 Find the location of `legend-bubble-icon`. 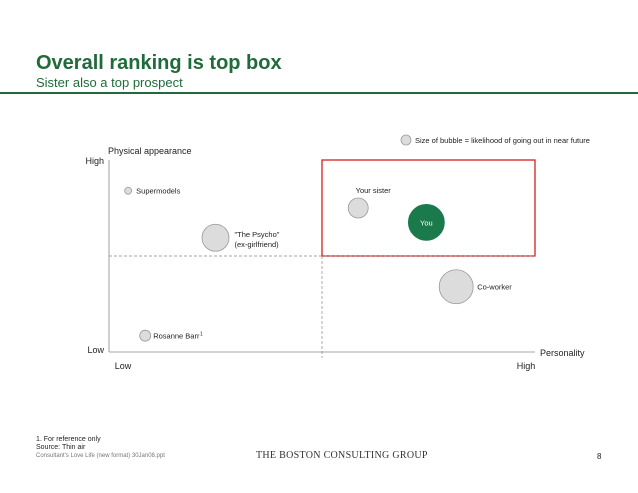

legend-bubble-icon is located at coordinates (406, 140).